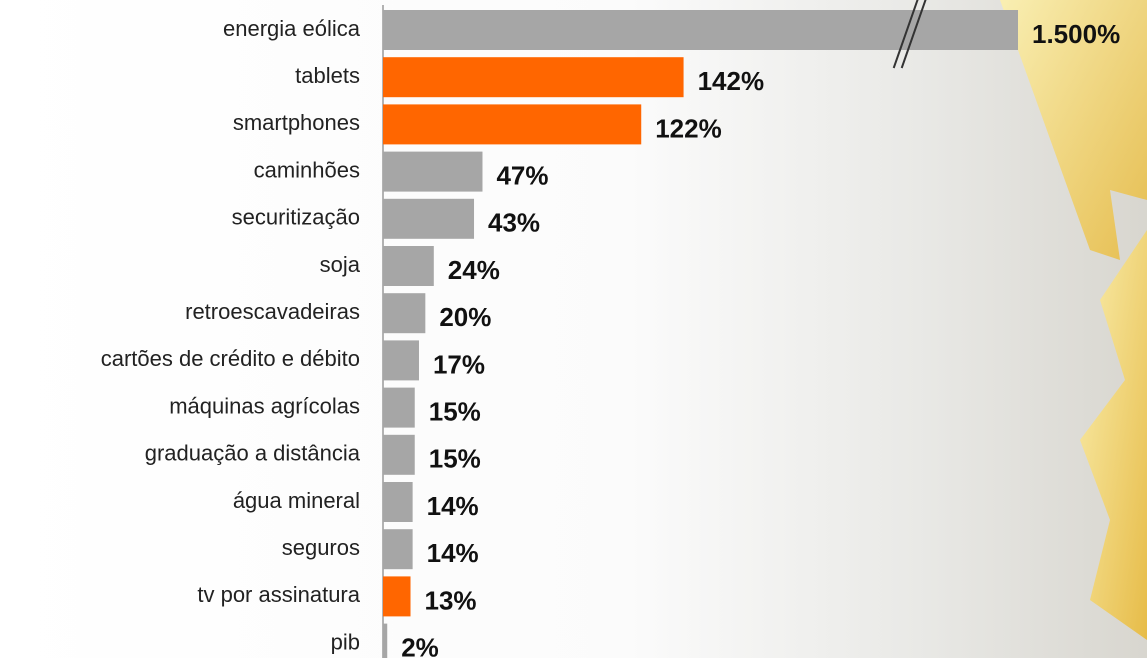 This screenshot has width=1147, height=658. What do you see at coordinates (451, 600) in the screenshot?
I see `value-label: 13%` at bounding box center [451, 600].